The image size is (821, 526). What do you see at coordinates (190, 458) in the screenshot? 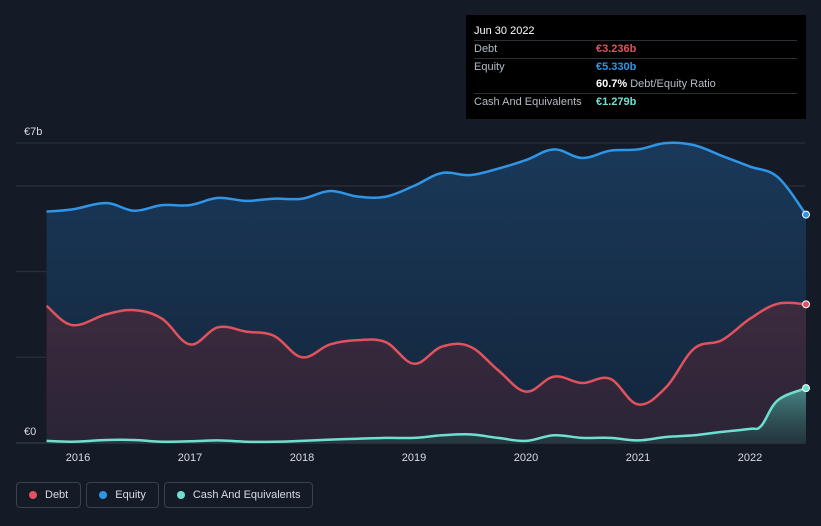
I see `x-tick-label: 2017` at bounding box center [190, 458].